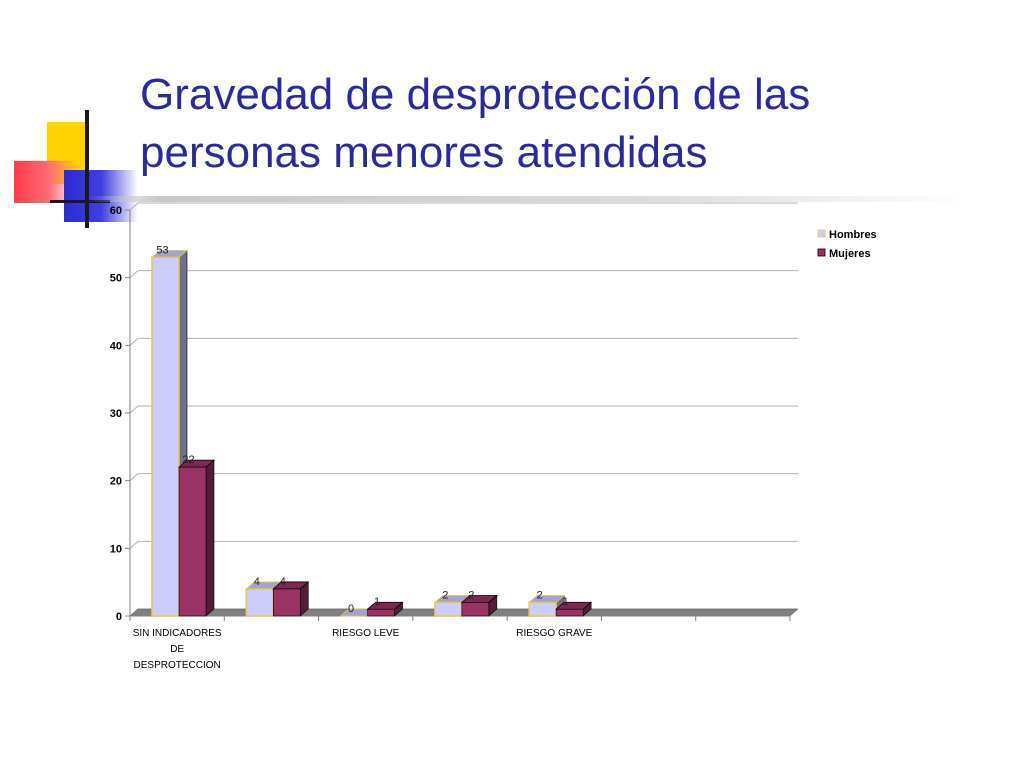  I want to click on data-label-mujeres-2: 1, so click(377, 602).